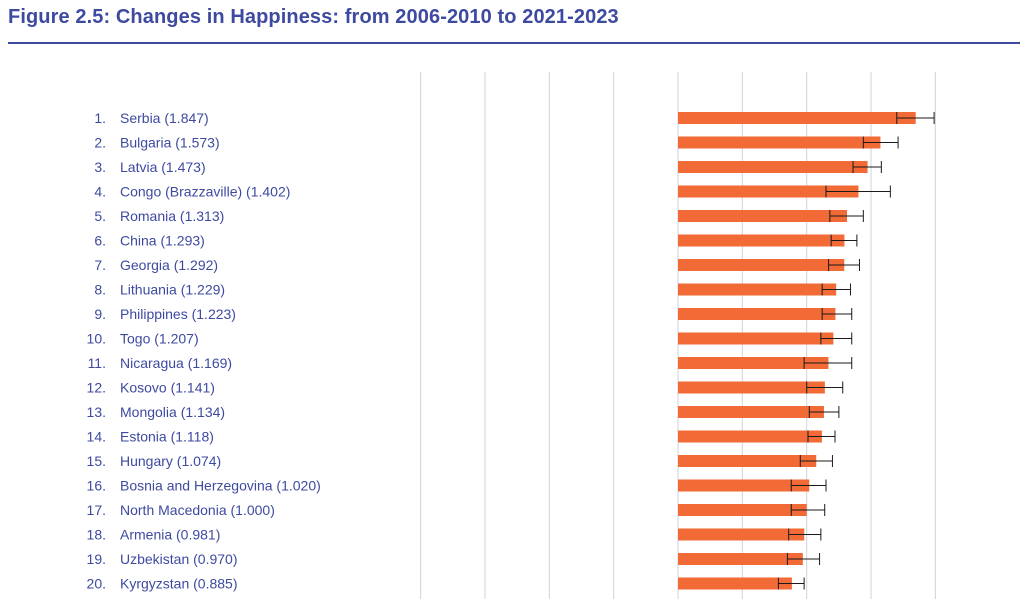 The width and height of the screenshot is (1035, 599). What do you see at coordinates (172, 290) in the screenshot?
I see `category-label: Lithuania (1.229)` at bounding box center [172, 290].